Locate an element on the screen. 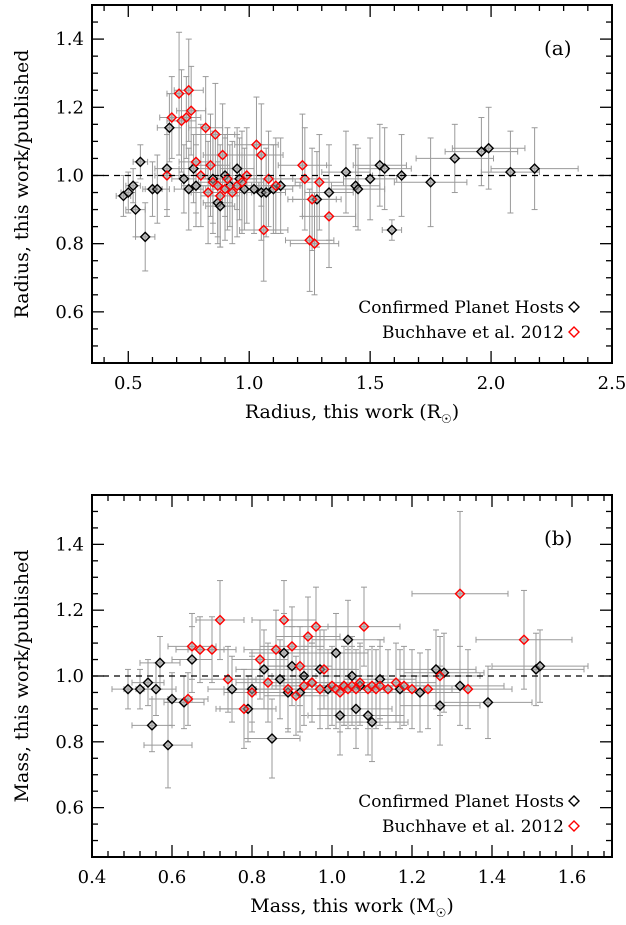 This screenshot has height=925, width=626. markers-layer is located at coordinates (334, 669).